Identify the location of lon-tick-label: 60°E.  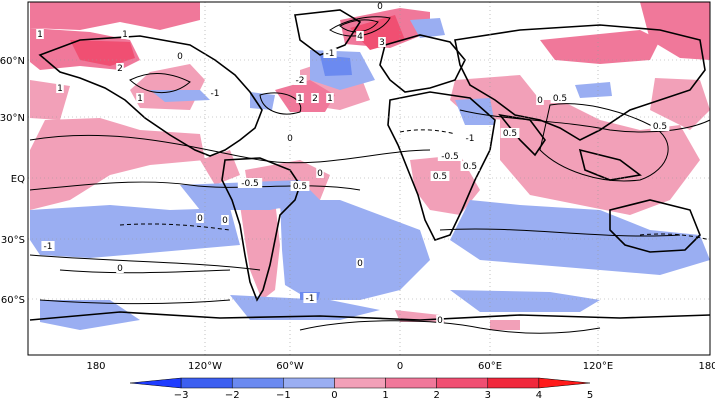
(490, 366).